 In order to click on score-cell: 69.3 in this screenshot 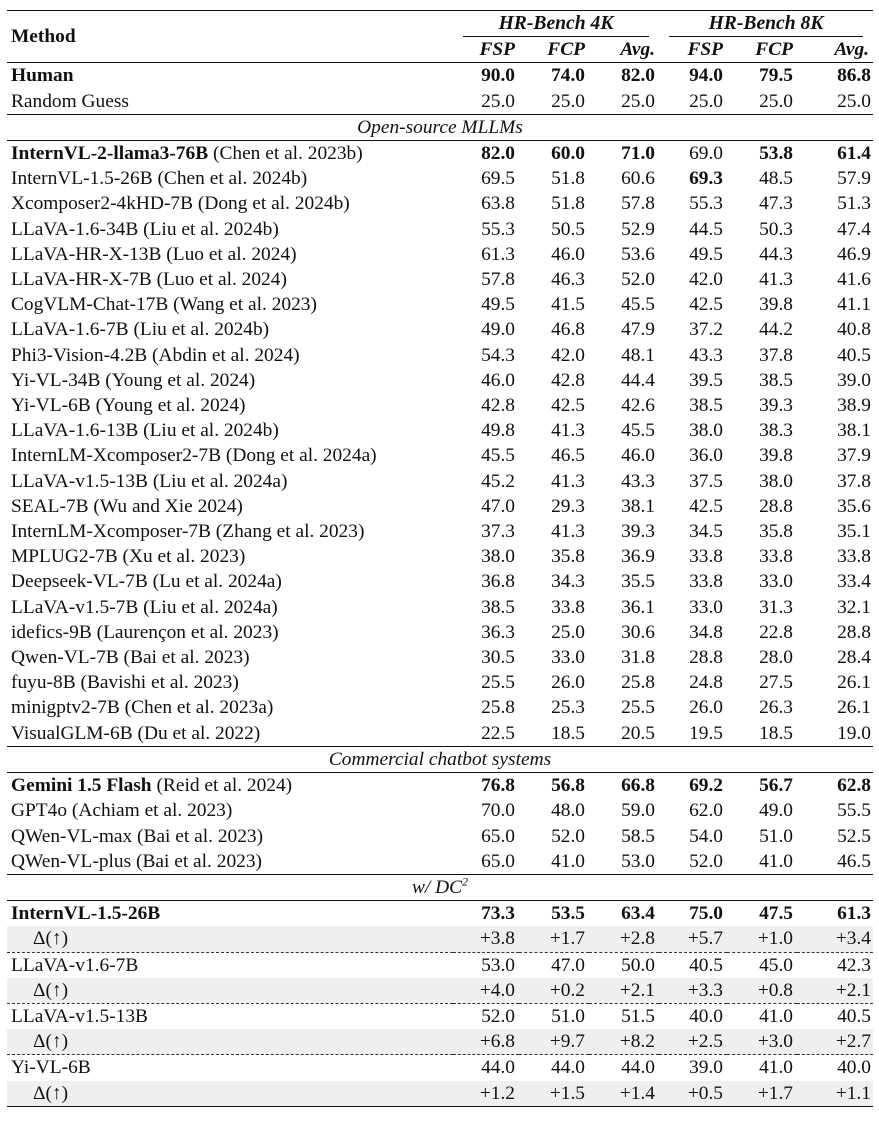, I will do `click(706, 179)`.